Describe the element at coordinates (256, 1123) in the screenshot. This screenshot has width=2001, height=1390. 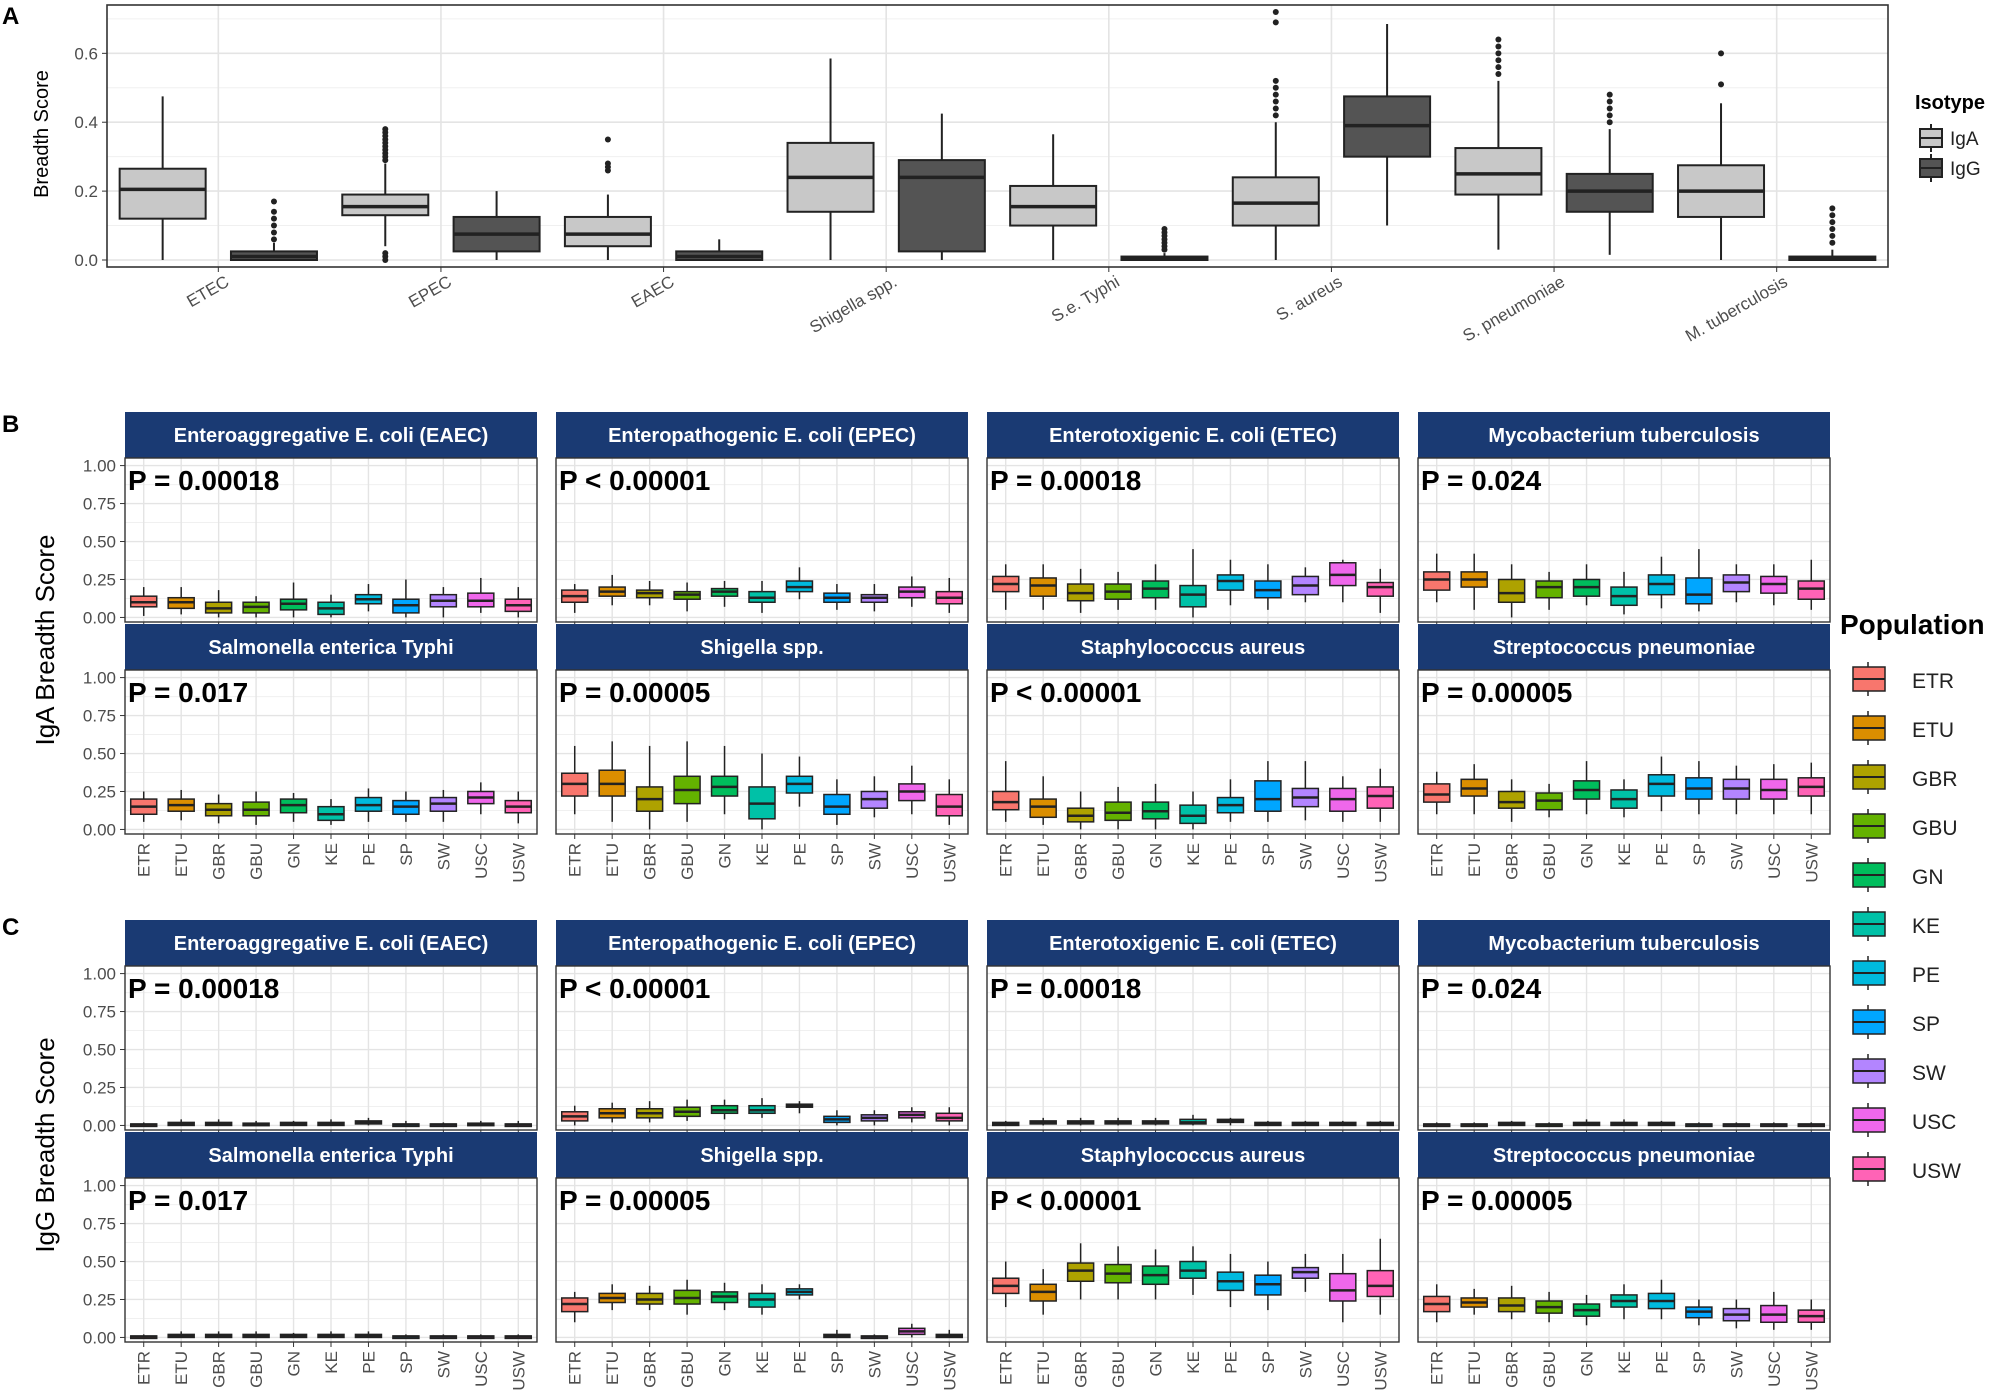
I see `box-gbu` at that location.